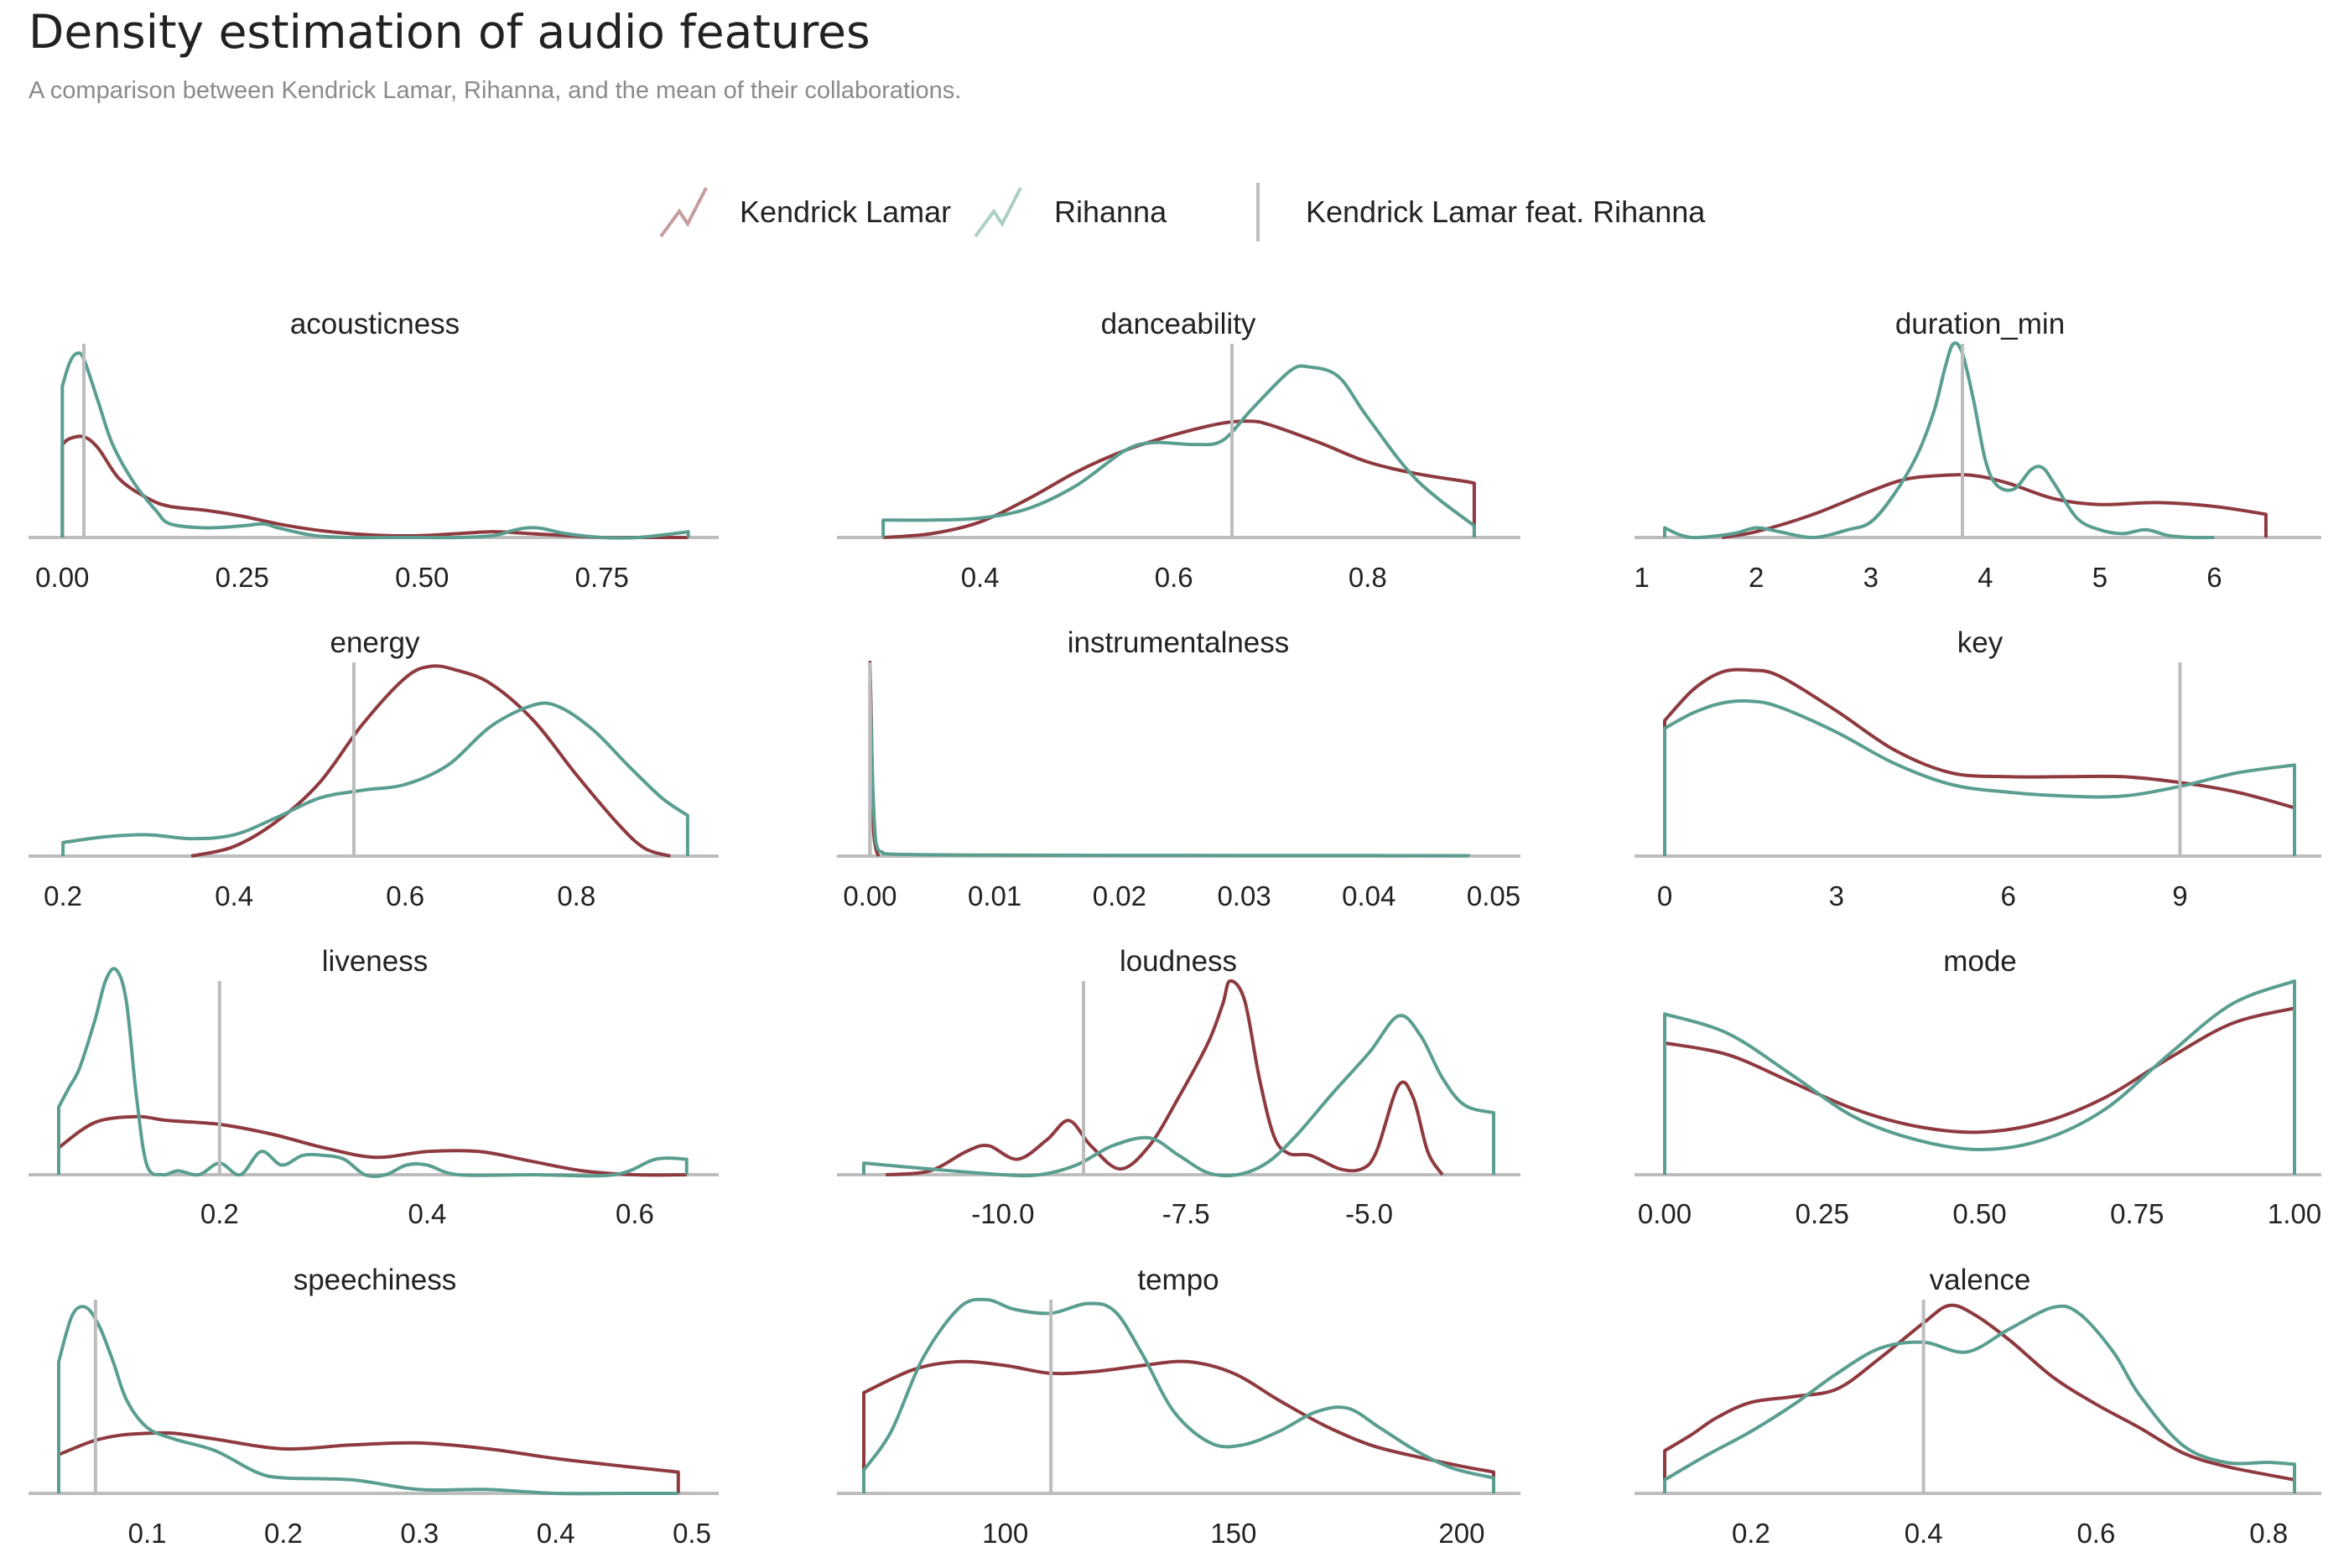 This screenshot has width=2344, height=1568. I want to click on x-tick-label: -7.5, so click(1186, 1213).